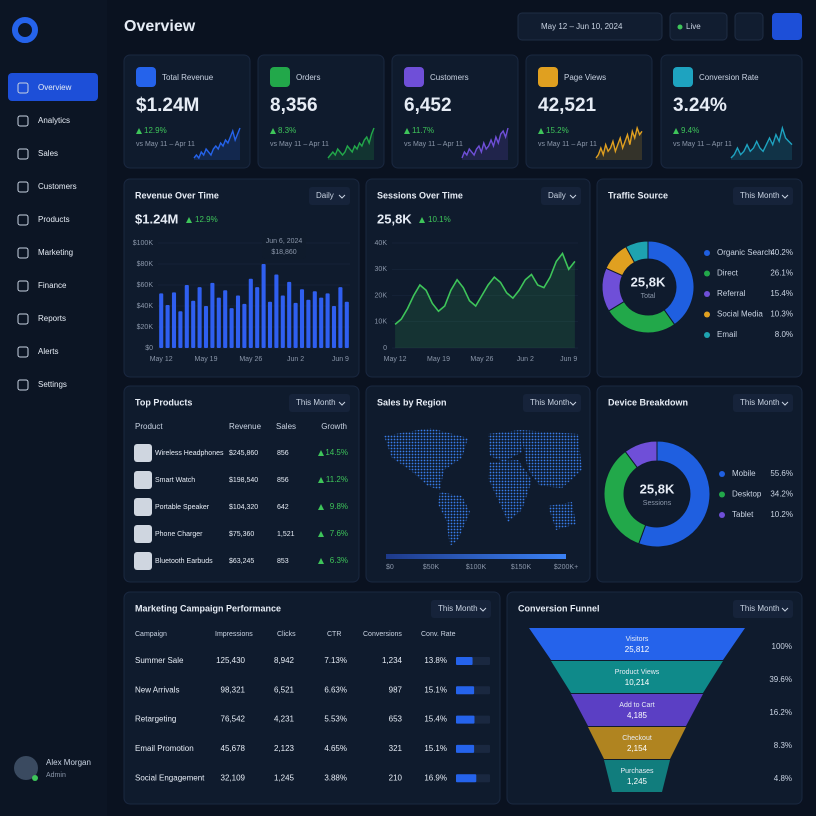 The width and height of the screenshot is (816, 816). I want to click on x-tick-label: May 26, so click(481, 359).